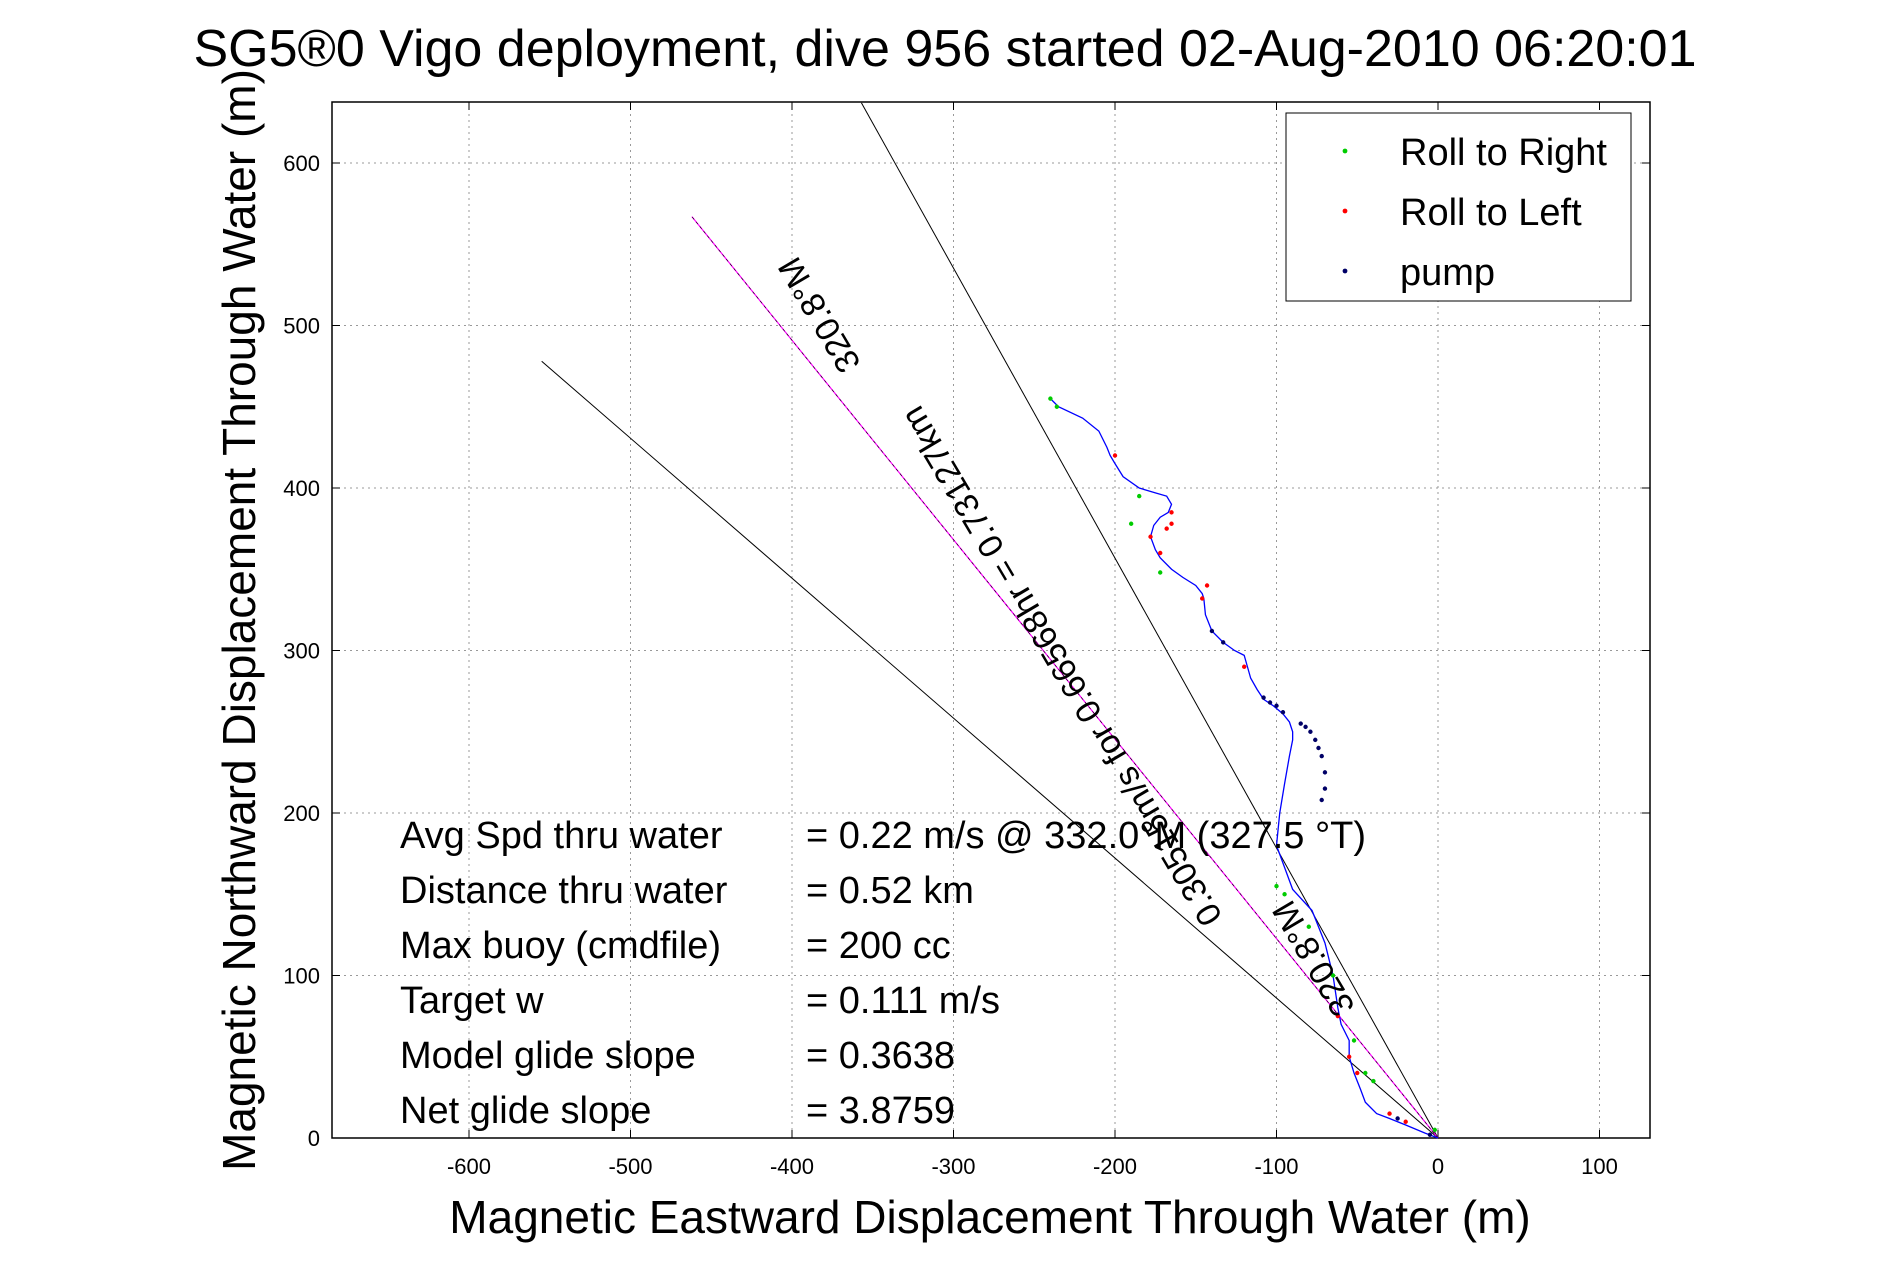 This screenshot has width=1891, height=1262. Describe the element at coordinates (560, 946) in the screenshot. I see `stat-label: Max buoy (cmdfile)` at that location.